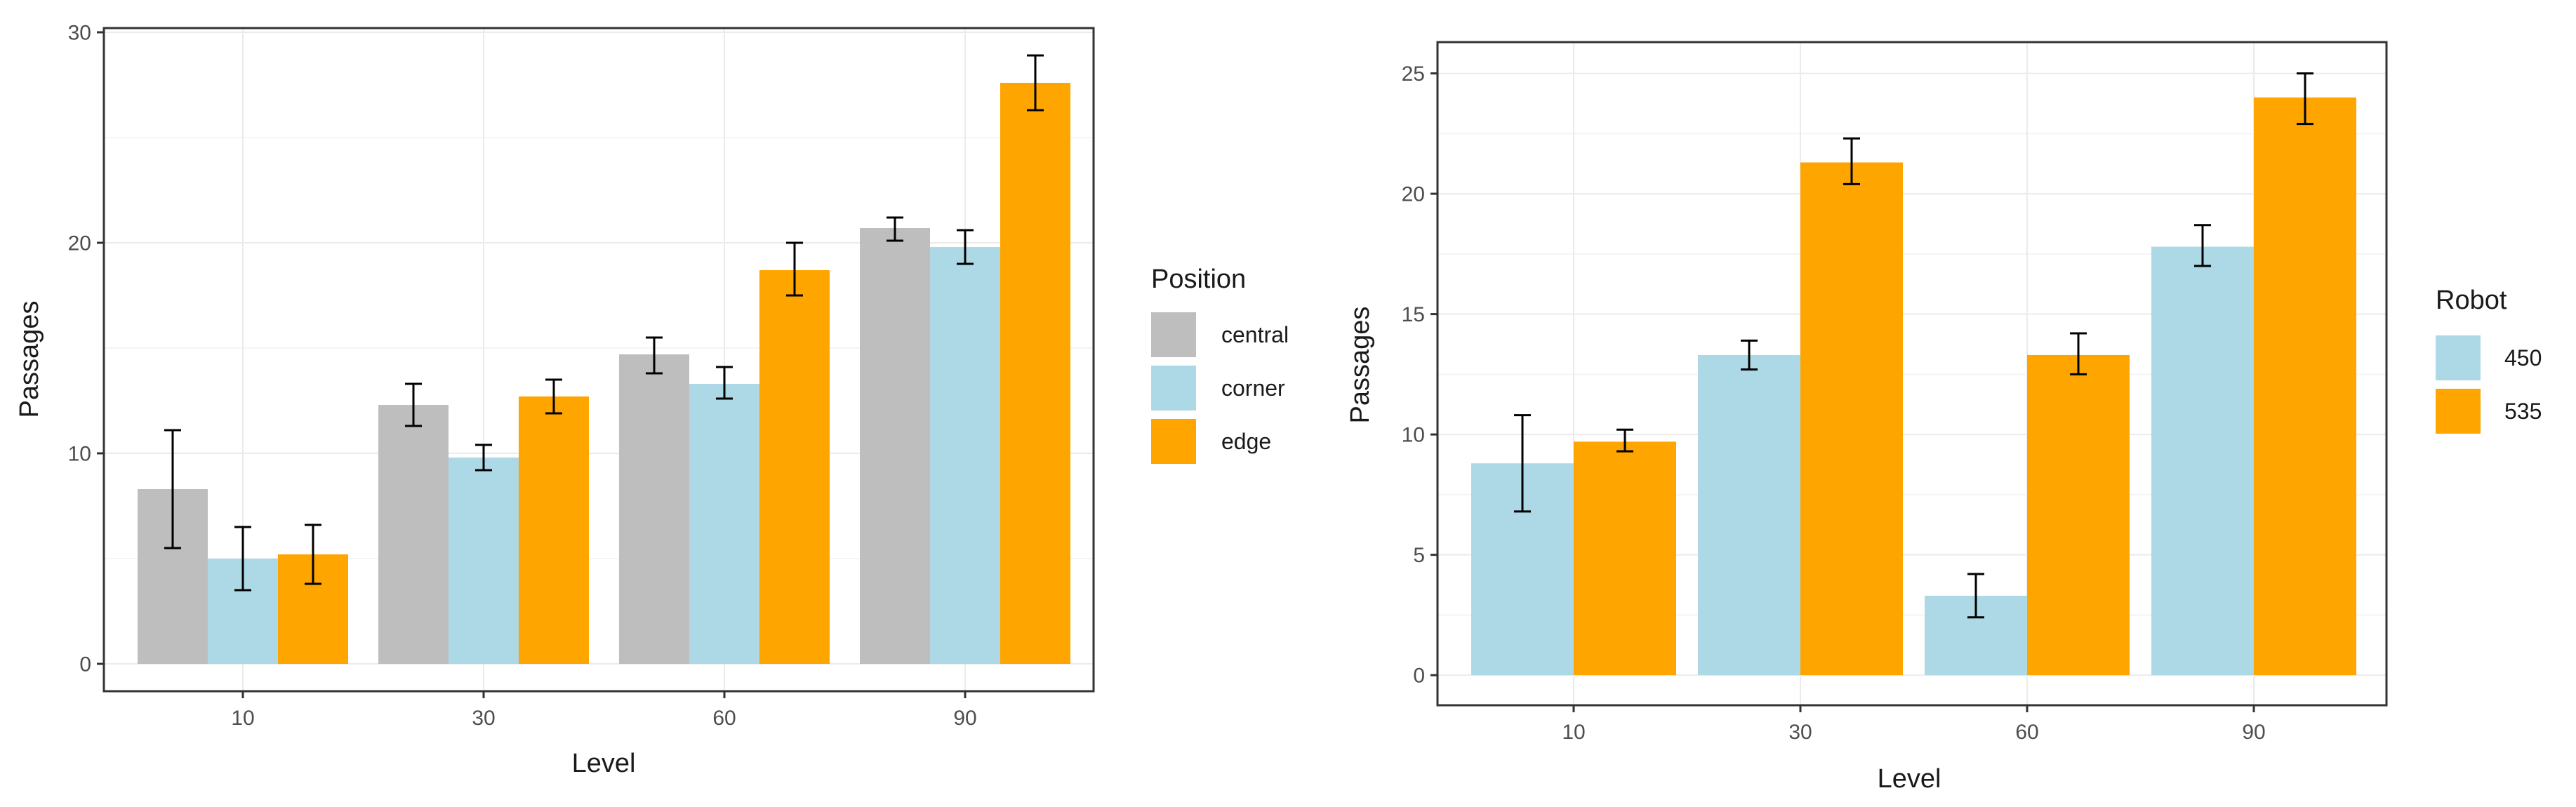 The height and width of the screenshot is (807, 2576). What do you see at coordinates (1173, 441) in the screenshot?
I see `legend-key-edge` at bounding box center [1173, 441].